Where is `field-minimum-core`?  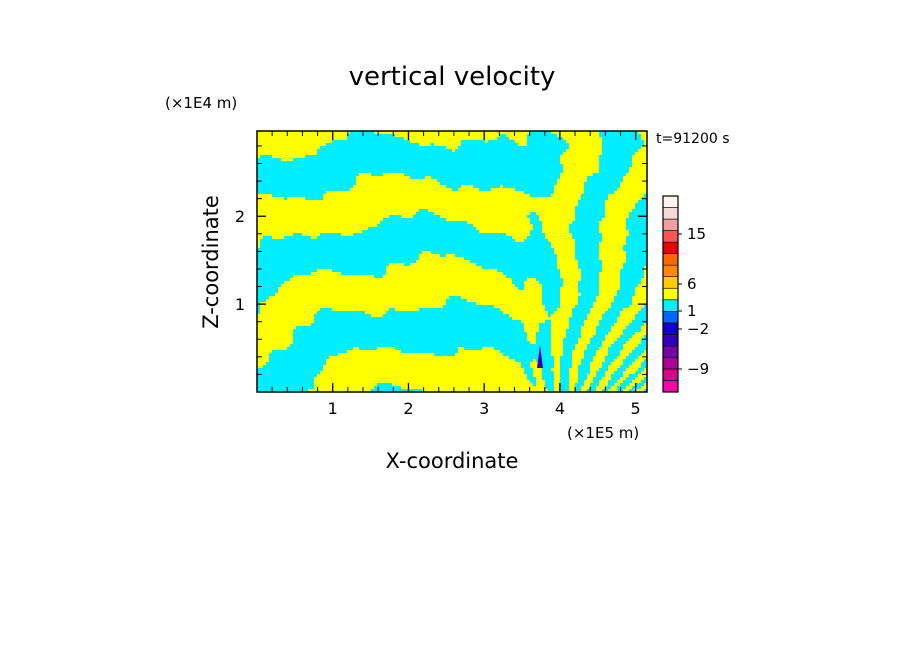 field-minimum-core is located at coordinates (540, 357).